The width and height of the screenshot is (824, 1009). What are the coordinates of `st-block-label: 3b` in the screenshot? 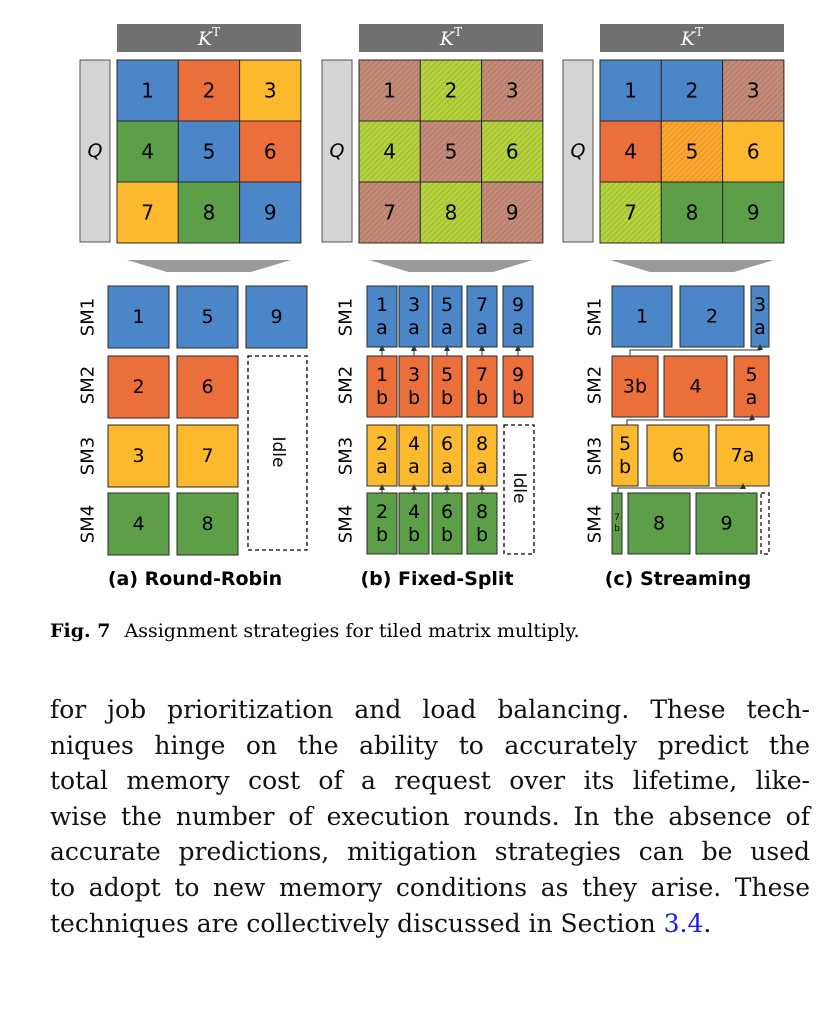 It's located at (635, 387).